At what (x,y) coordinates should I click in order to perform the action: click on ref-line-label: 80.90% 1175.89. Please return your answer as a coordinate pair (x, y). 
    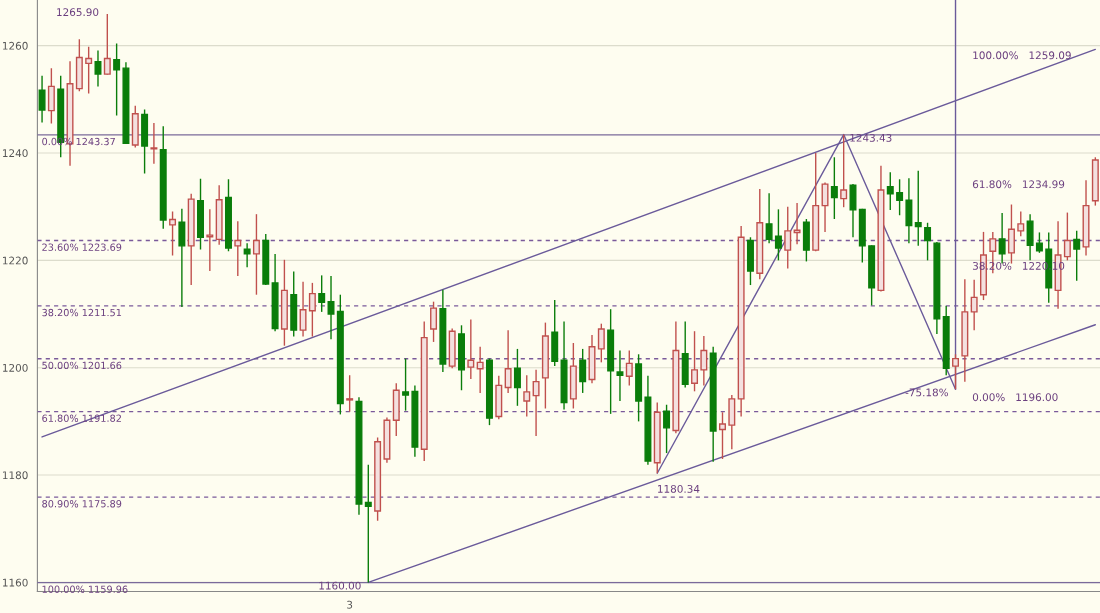
    Looking at the image, I should click on (82, 504).